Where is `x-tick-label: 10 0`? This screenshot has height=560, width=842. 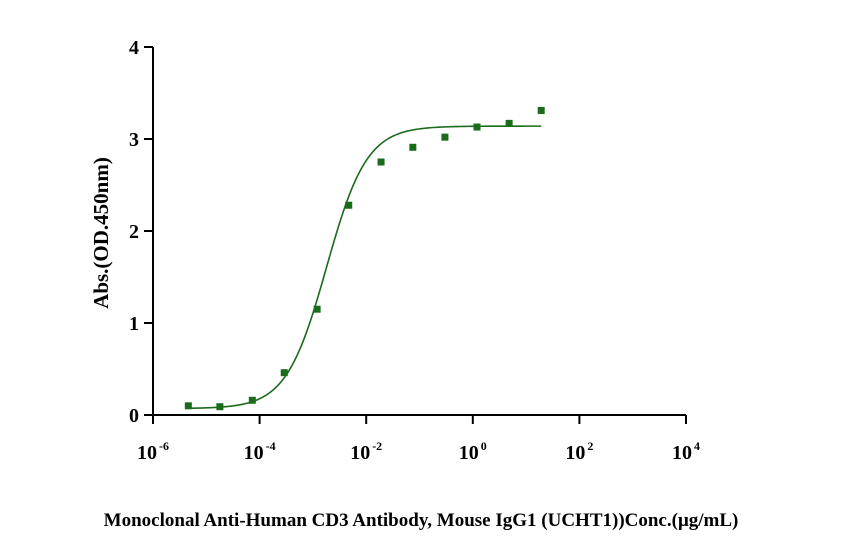
x-tick-label: 10 0 is located at coordinates (473, 451).